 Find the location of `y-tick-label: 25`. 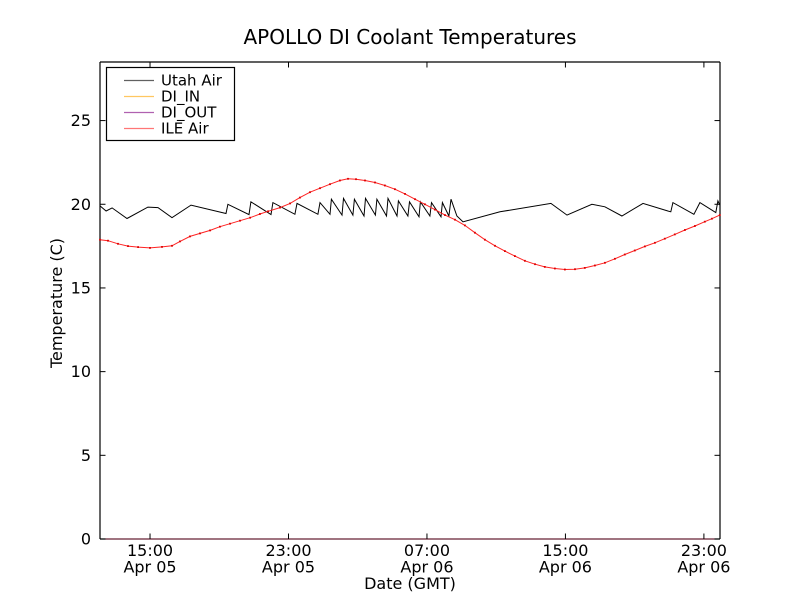

y-tick-label: 25 is located at coordinates (81, 120).